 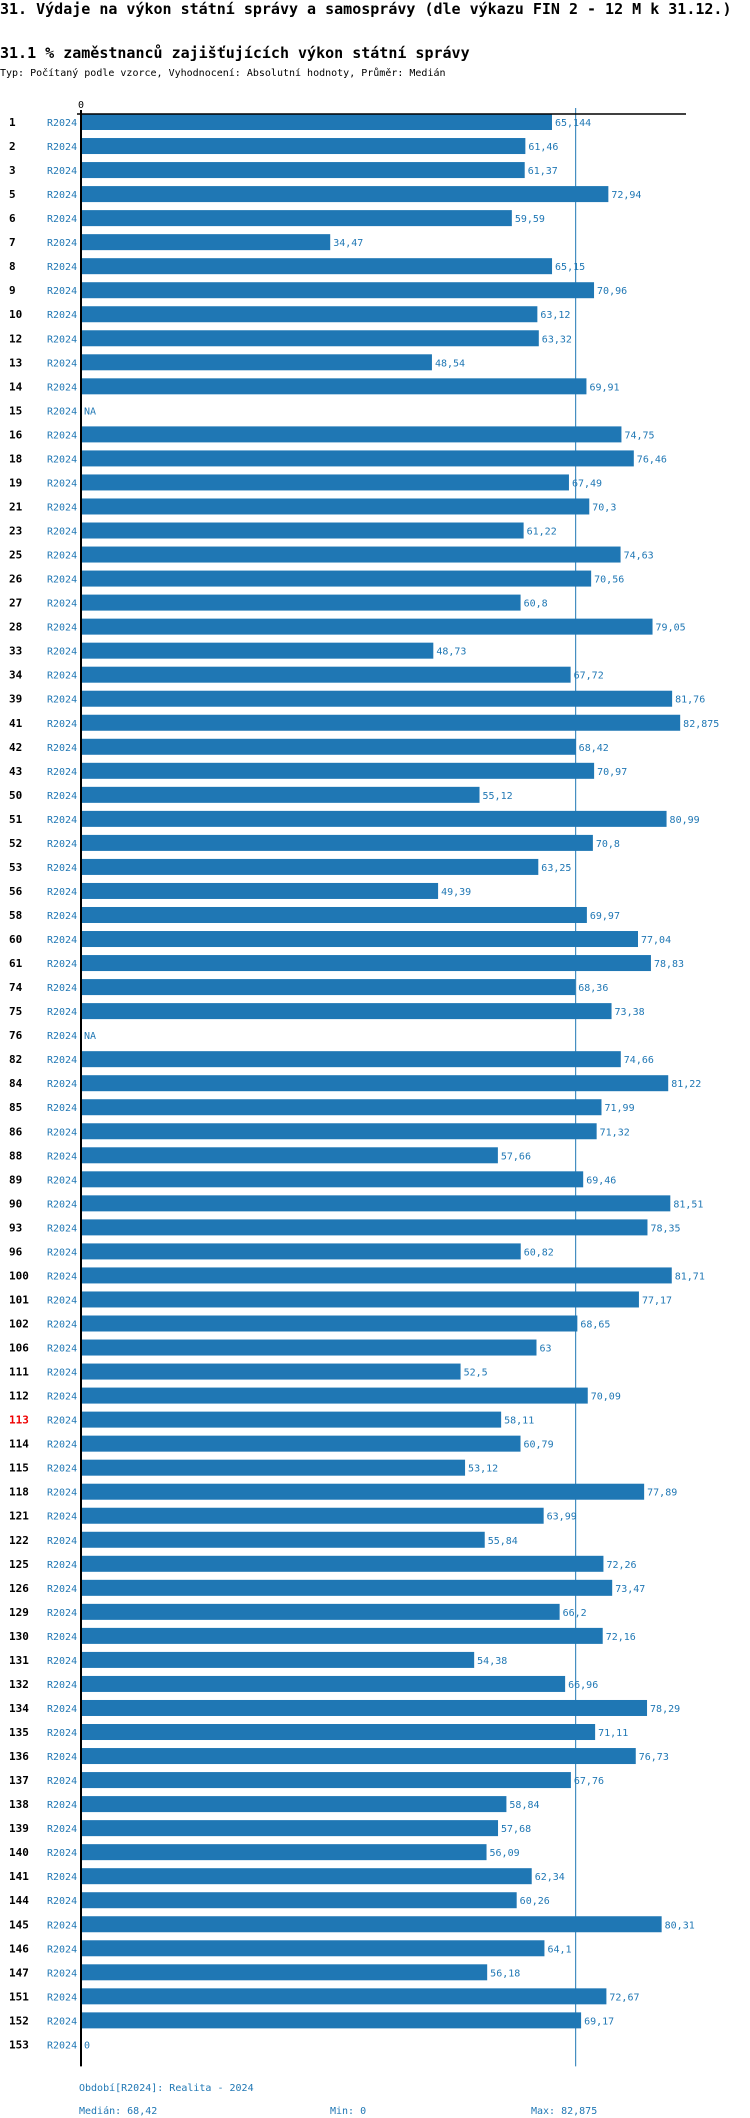 What do you see at coordinates (15, 915) in the screenshot?
I see `category-label: 58` at bounding box center [15, 915].